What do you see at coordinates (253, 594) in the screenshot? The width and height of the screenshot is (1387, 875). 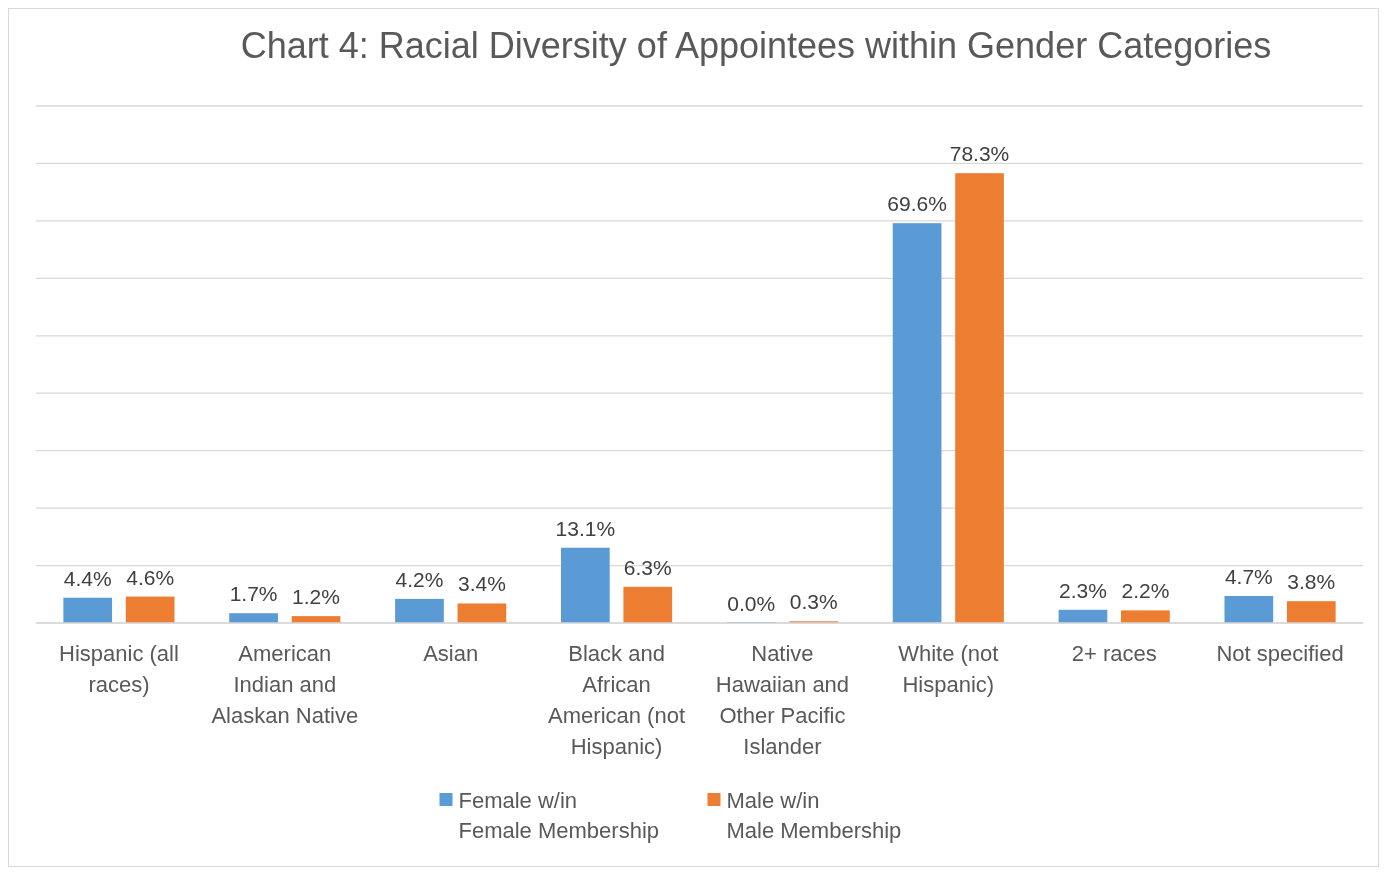 I see `data-label: 1.7%` at bounding box center [253, 594].